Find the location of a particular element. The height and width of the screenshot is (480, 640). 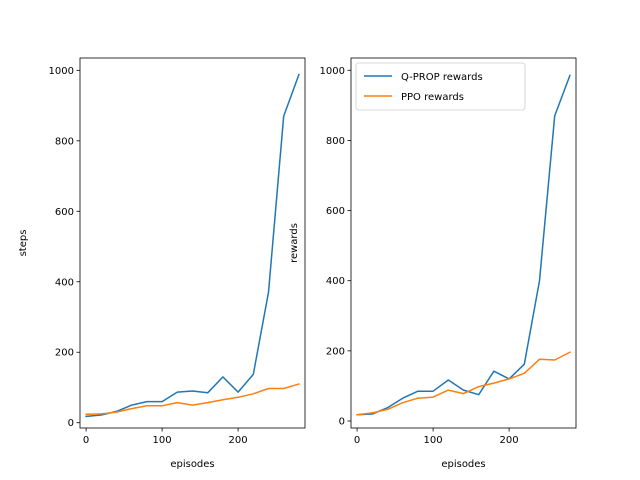

legend-label-1: PPO rewards is located at coordinates (432, 97).